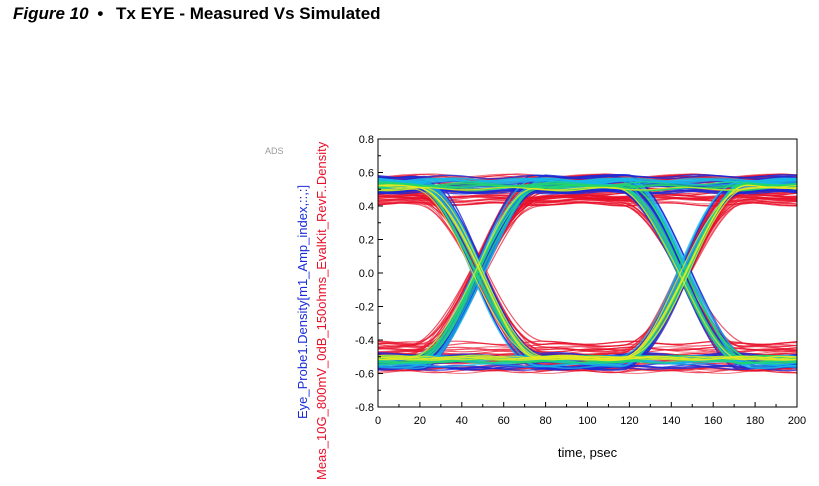 The image size is (819, 486). What do you see at coordinates (713, 421) in the screenshot?
I see `x-tick-label: 160` at bounding box center [713, 421].